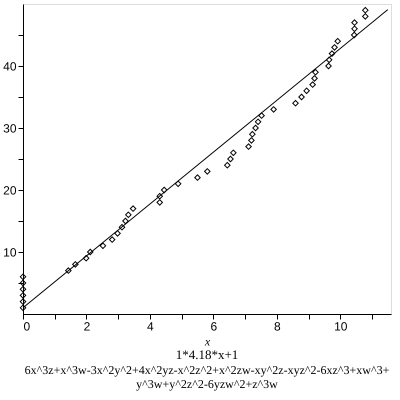 Image resolution: width=400 pixels, height=400 pixels. Describe the element at coordinates (10, 67) in the screenshot. I see `y-tick-label: 40` at that location.